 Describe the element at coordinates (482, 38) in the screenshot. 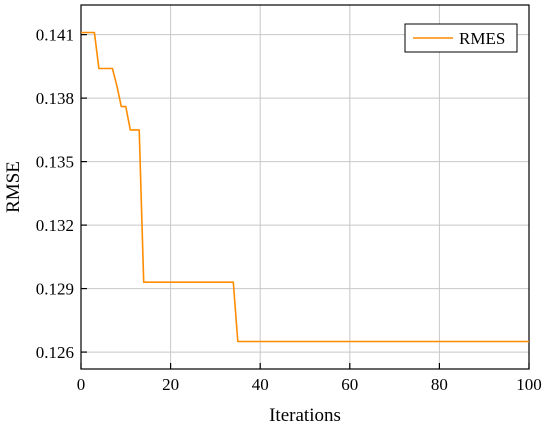

I see `legend-label: RMES` at that location.